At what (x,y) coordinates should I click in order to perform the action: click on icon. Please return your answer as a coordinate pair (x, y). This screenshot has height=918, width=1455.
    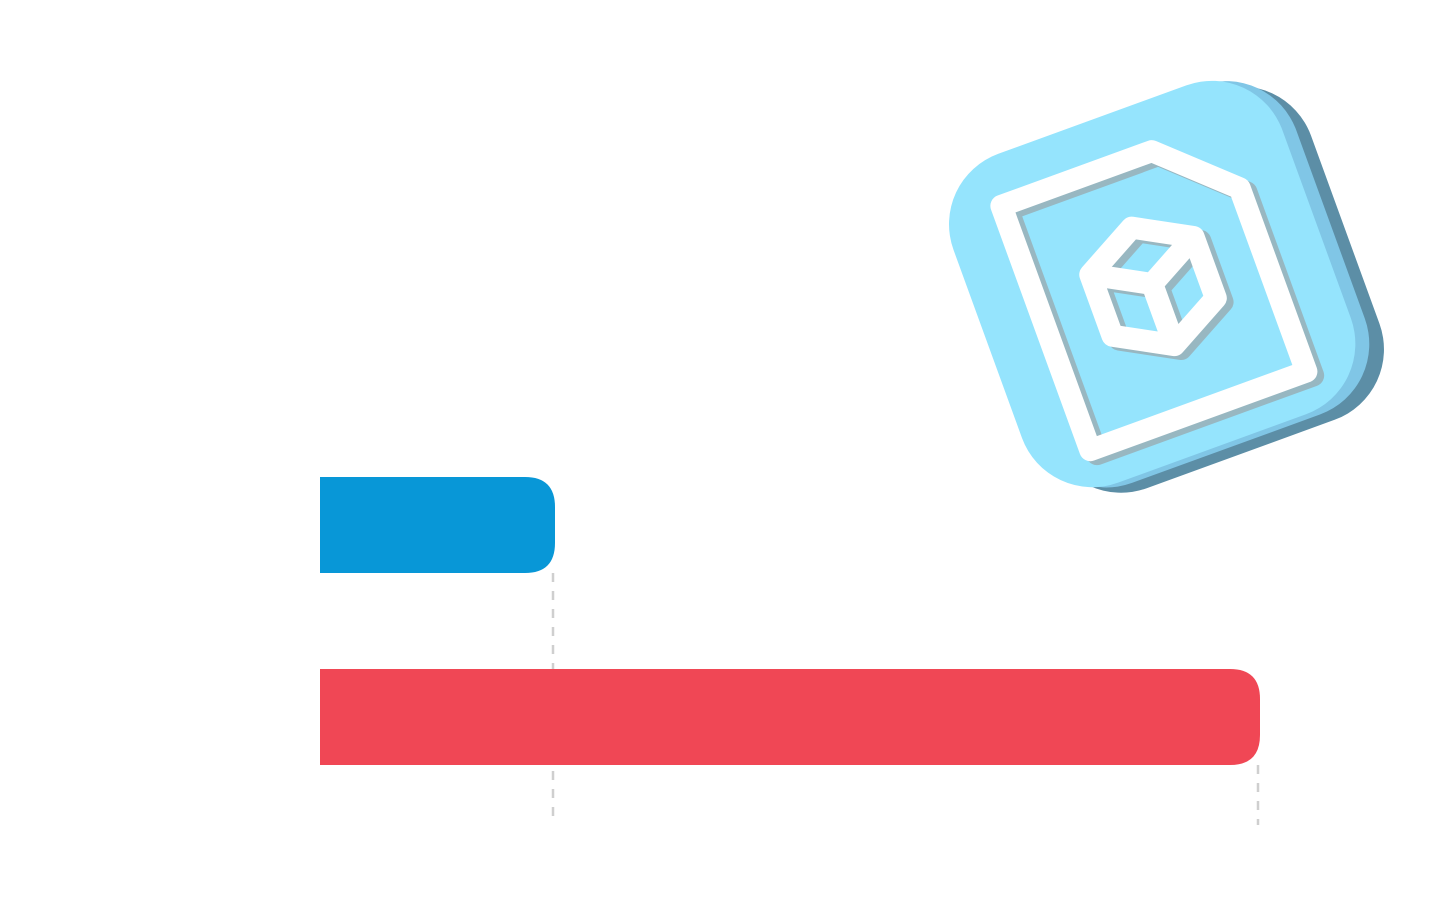
    Looking at the image, I should click on (1166, 286).